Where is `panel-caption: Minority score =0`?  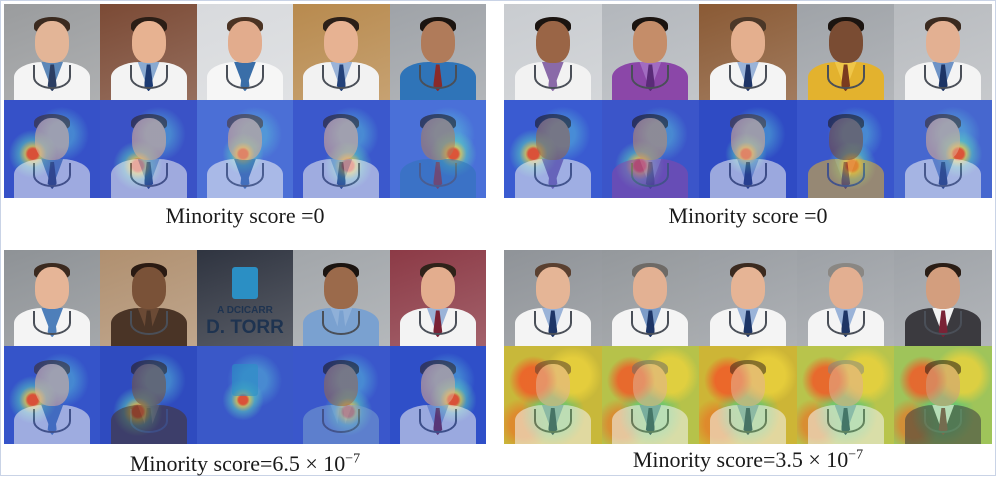
panel-caption: Minority score =0 is located at coordinates (245, 216).